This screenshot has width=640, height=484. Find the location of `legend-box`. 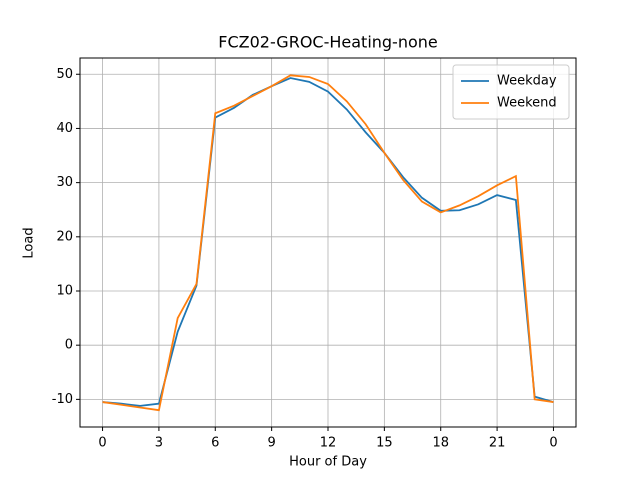

legend-box is located at coordinates (511, 92).